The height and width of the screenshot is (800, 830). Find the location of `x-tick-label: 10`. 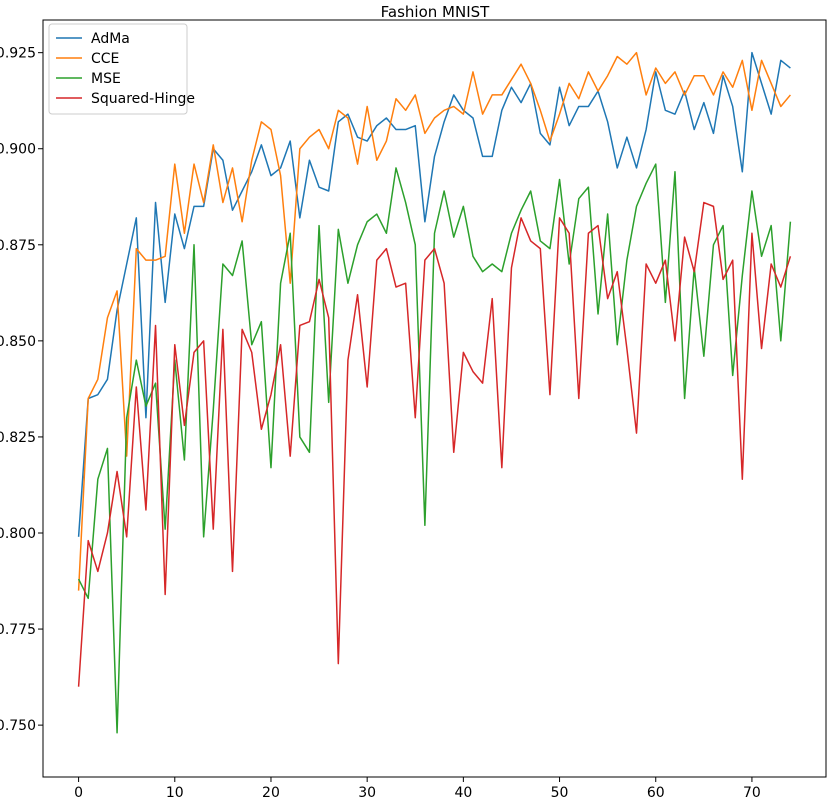

x-tick-label: 10 is located at coordinates (175, 792).